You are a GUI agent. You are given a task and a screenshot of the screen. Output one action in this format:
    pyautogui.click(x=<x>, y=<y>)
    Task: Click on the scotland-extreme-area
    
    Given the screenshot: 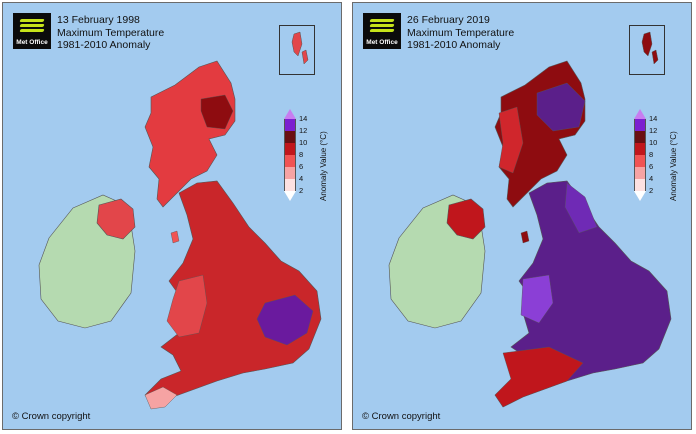 What is the action you would take?
    pyautogui.click(x=561, y=107)
    